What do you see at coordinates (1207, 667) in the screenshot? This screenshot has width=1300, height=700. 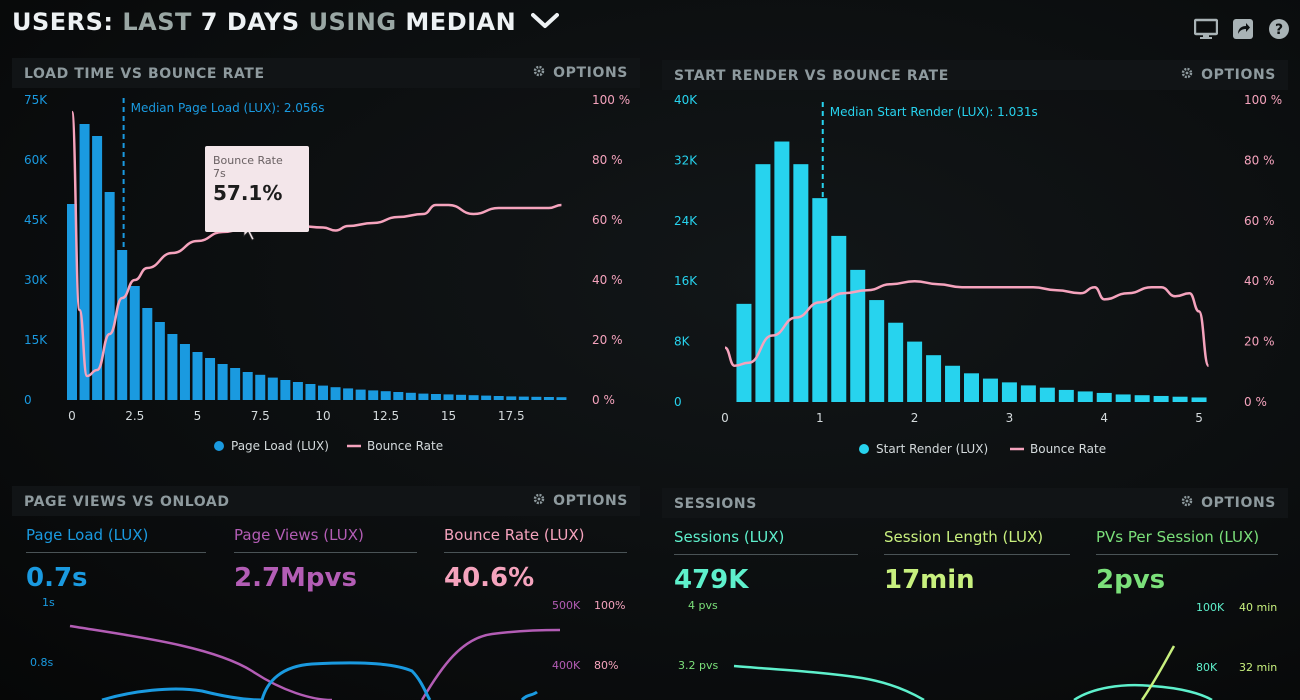 I see `axis-label-mid: 80K` at bounding box center [1207, 667].